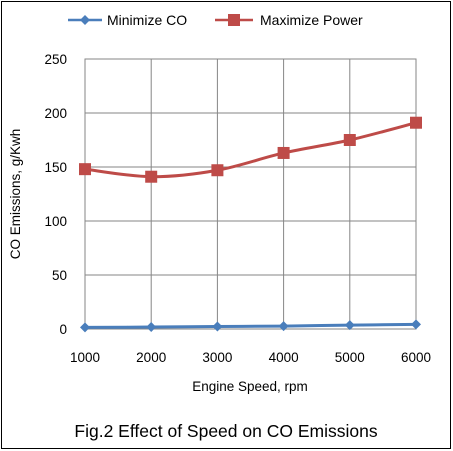  I want to click on legend-label-maximize-power: Maximize Power, so click(311, 20).